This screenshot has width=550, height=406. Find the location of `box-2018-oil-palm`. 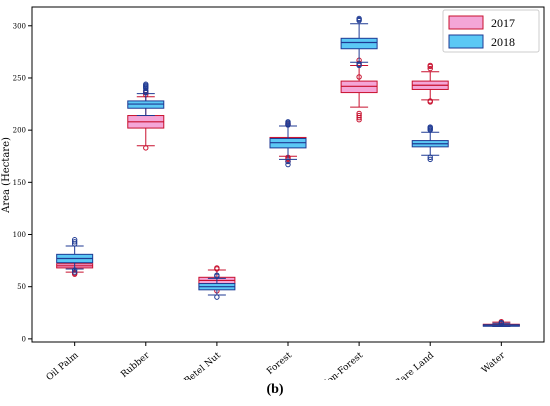

box-2018-oil-palm is located at coordinates (75, 256).